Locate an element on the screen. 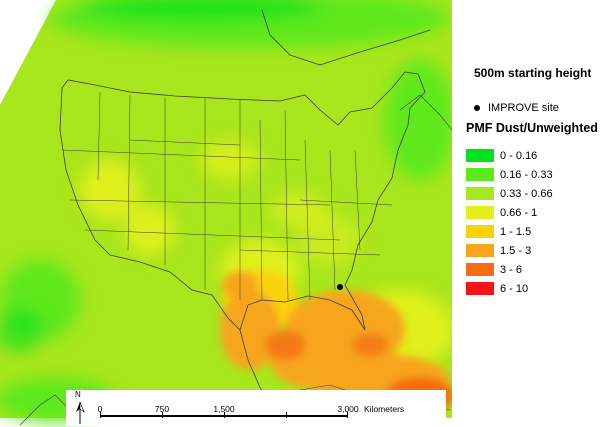 Image resolution: width=601 pixels, height=427 pixels. legend-label: 0 - 0.16 is located at coordinates (519, 155).